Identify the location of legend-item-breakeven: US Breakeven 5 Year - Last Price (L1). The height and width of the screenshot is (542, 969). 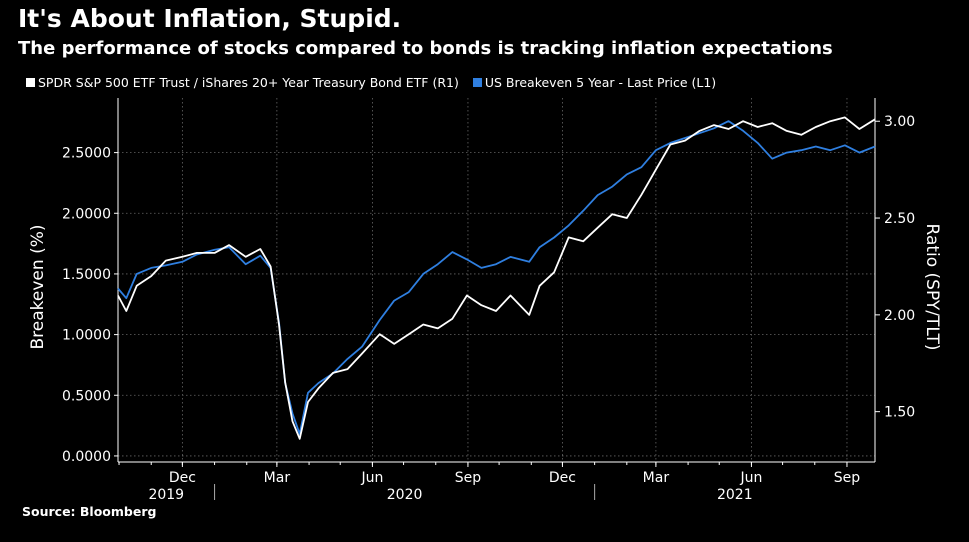
(594, 82).